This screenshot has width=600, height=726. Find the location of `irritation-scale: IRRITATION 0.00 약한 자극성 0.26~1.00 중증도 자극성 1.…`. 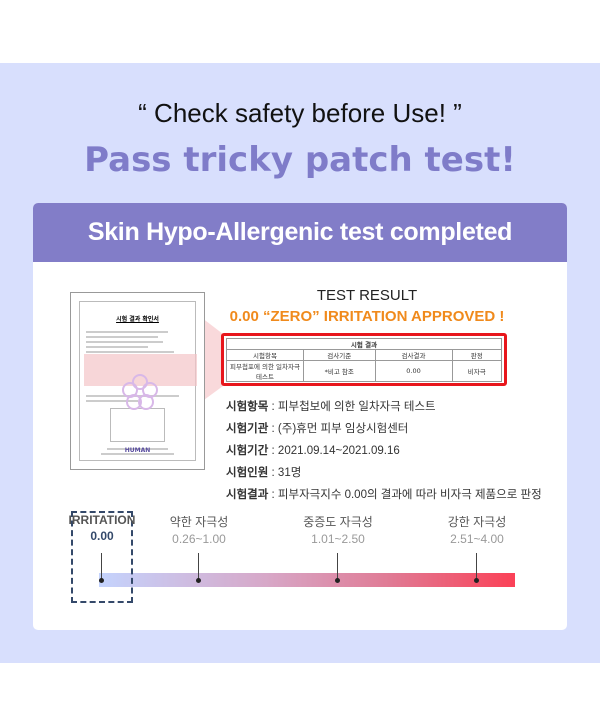

irritation-scale: IRRITATION 0.00 약한 자극성 0.26~1.00 중증도 자극성 1.… is located at coordinates (300, 548).